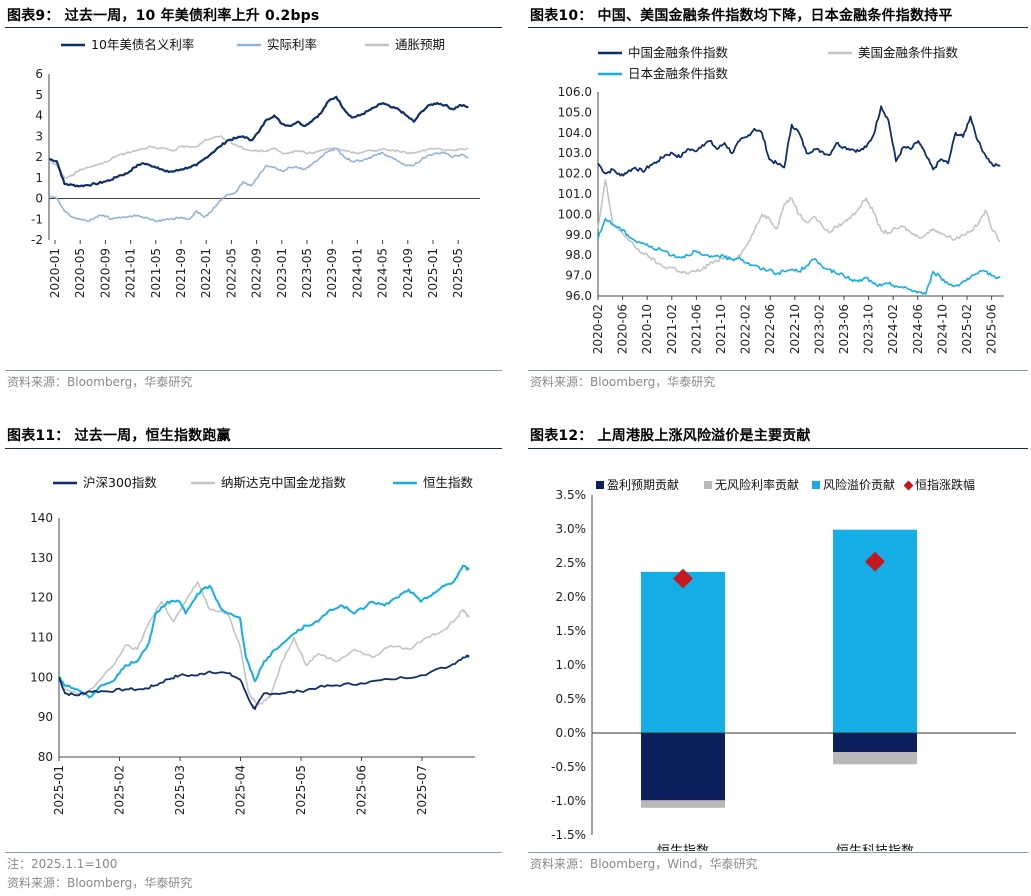 The height and width of the screenshot is (896, 1031). What do you see at coordinates (575, 153) in the screenshot?
I see `y-tick-label: 103.0` at bounding box center [575, 153].